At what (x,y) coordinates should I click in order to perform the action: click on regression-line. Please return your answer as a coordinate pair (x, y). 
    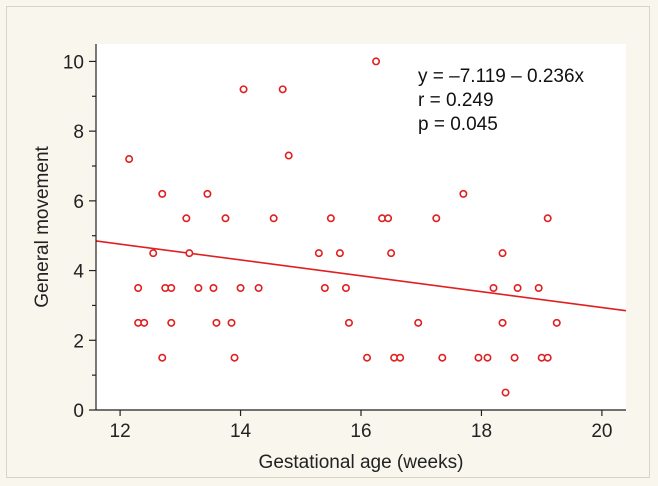
    Looking at the image, I should click on (361, 276).